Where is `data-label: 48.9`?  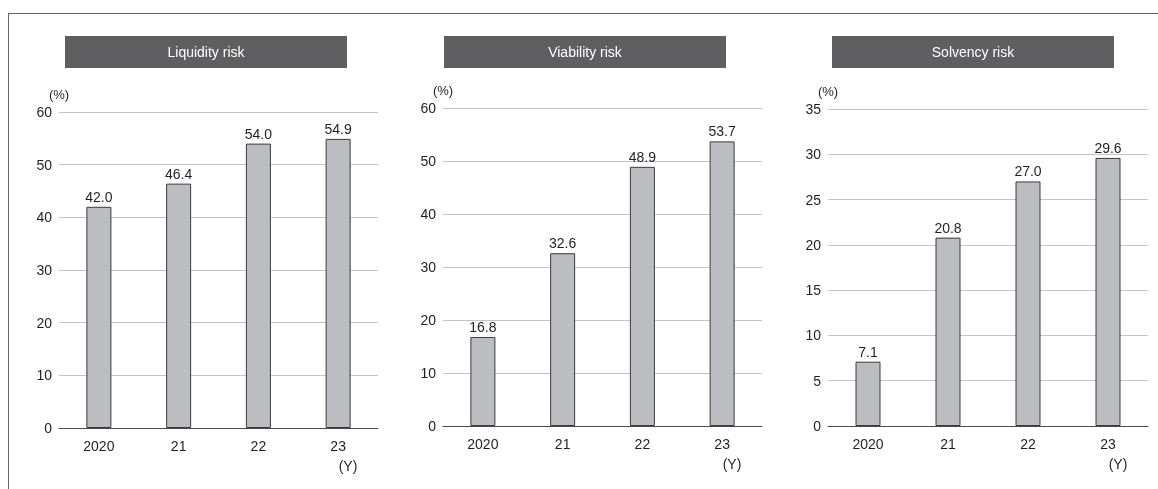
data-label: 48.9 is located at coordinates (642, 156).